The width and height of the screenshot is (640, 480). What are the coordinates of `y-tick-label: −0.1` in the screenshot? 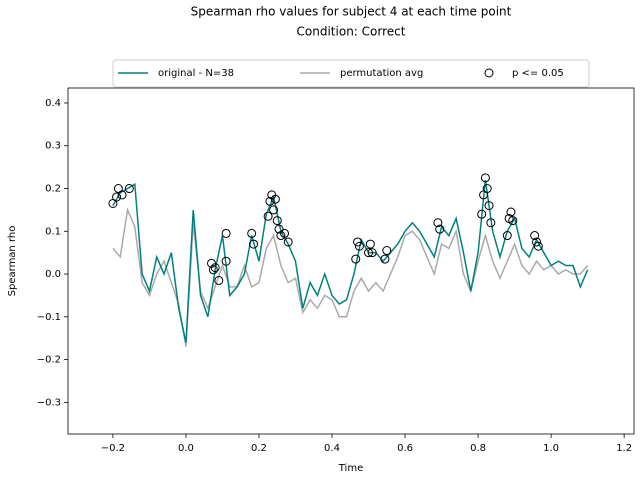 It's located at (49, 317).